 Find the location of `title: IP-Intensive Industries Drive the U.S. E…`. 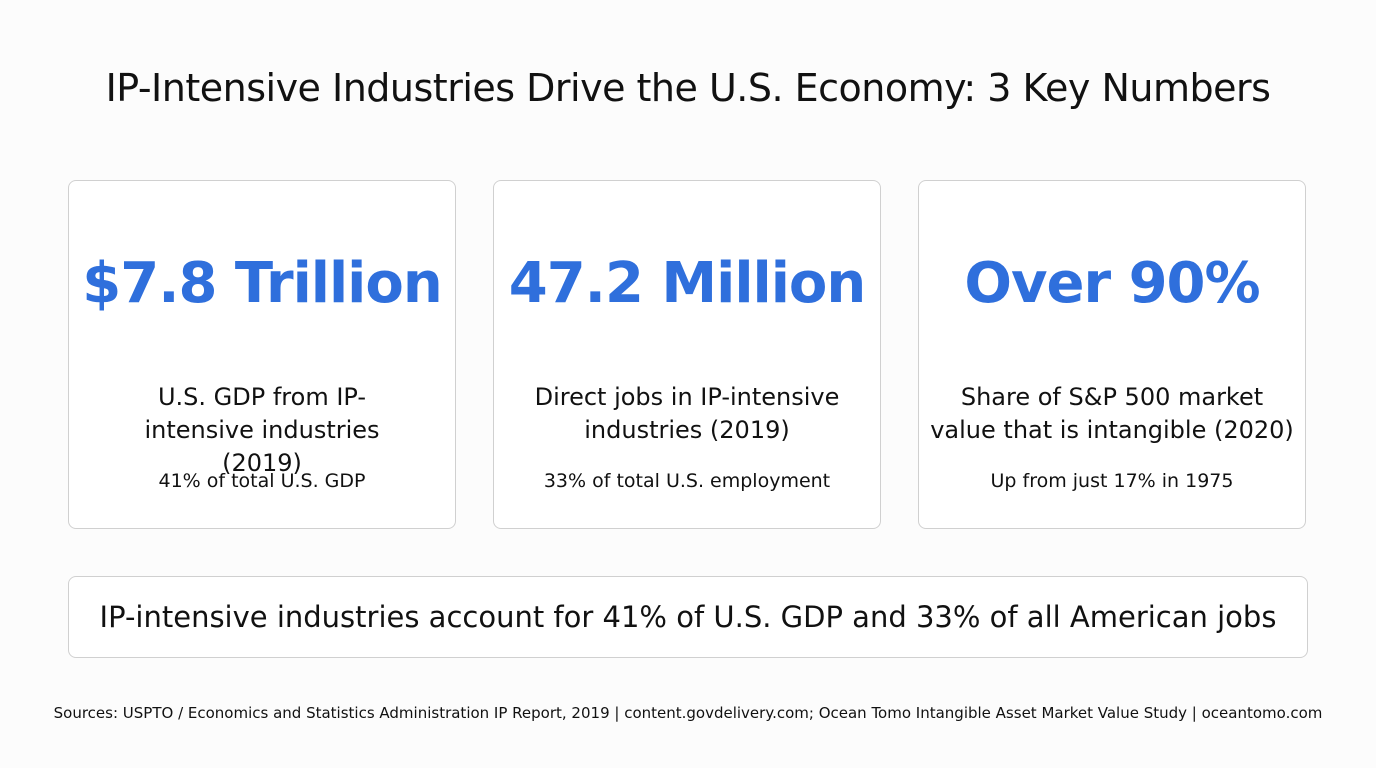

title: IP-Intensive Industries Drive the U.S. E… is located at coordinates (688, 88).